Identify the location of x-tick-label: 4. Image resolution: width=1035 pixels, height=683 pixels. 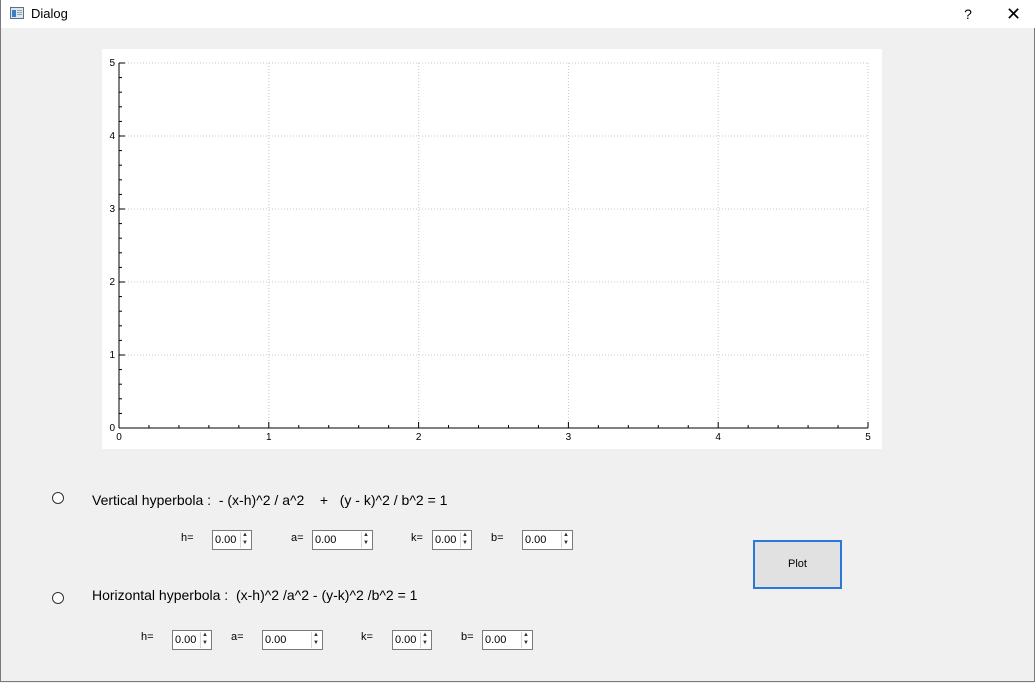
(718, 437).